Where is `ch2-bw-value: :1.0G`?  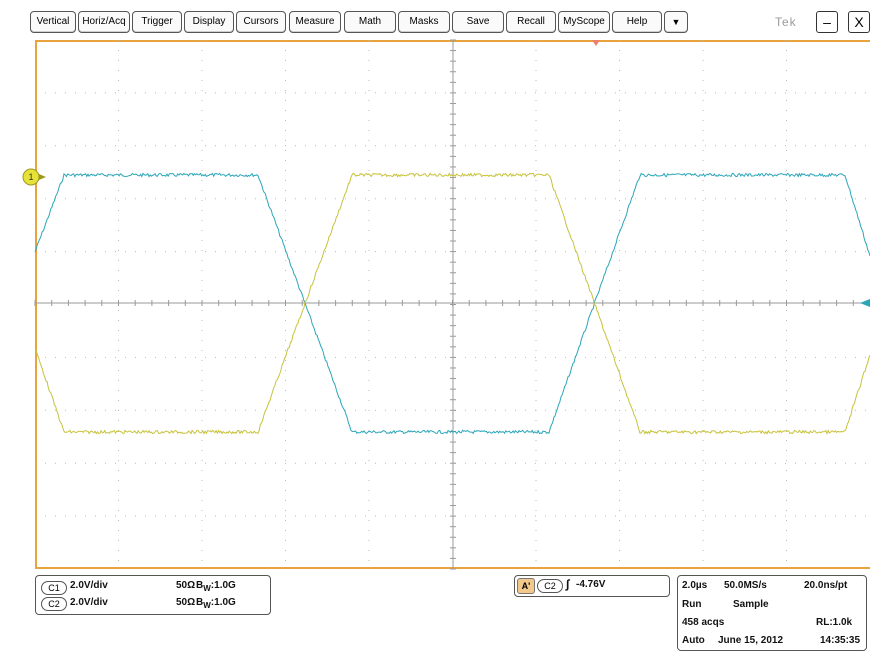
ch2-bw-value: :1.0G is located at coordinates (223, 602).